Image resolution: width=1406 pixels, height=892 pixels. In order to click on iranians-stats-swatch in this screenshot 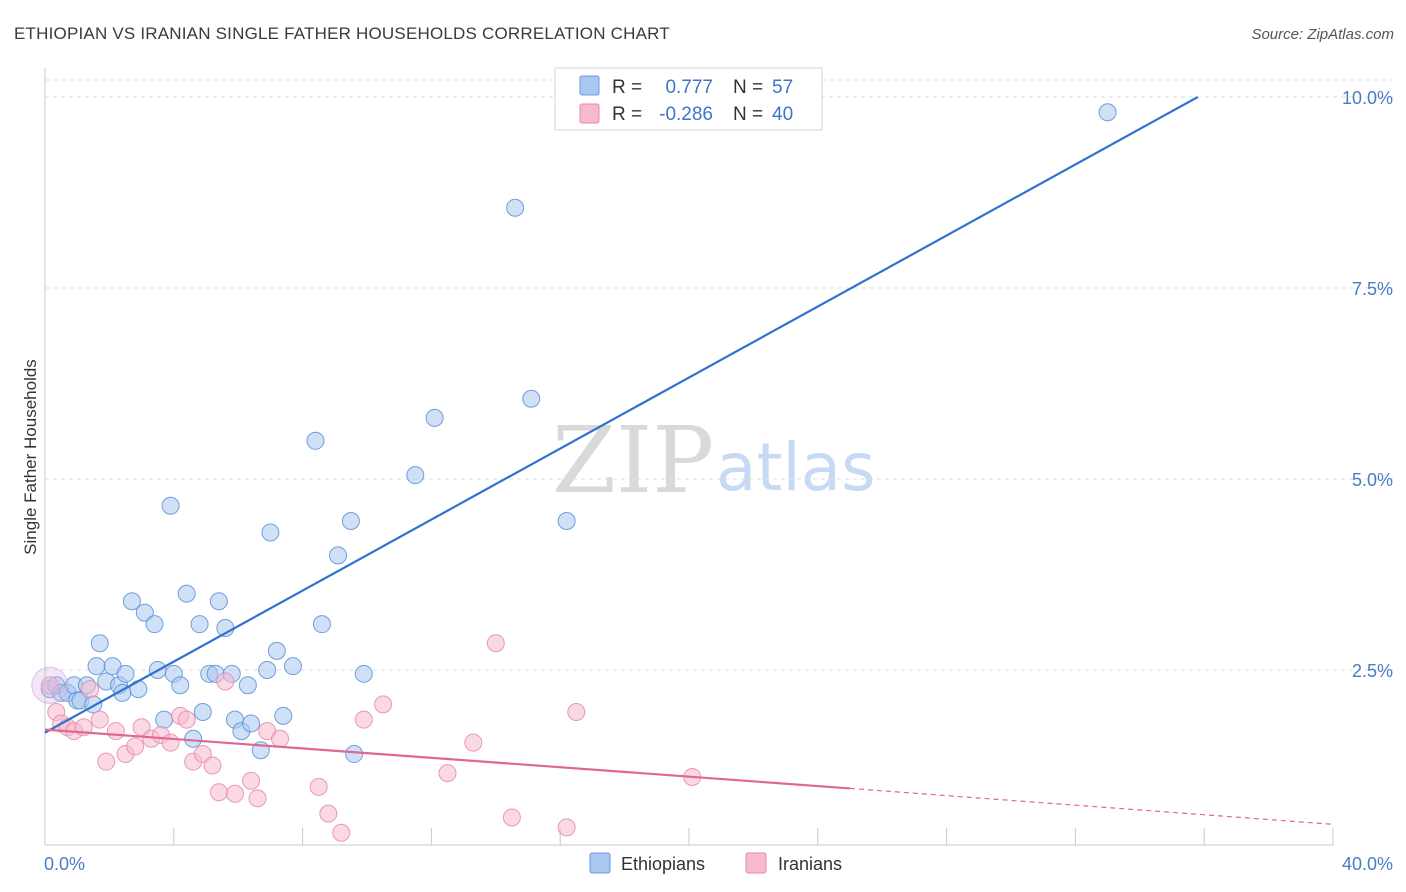, I will do `click(589, 113)`.